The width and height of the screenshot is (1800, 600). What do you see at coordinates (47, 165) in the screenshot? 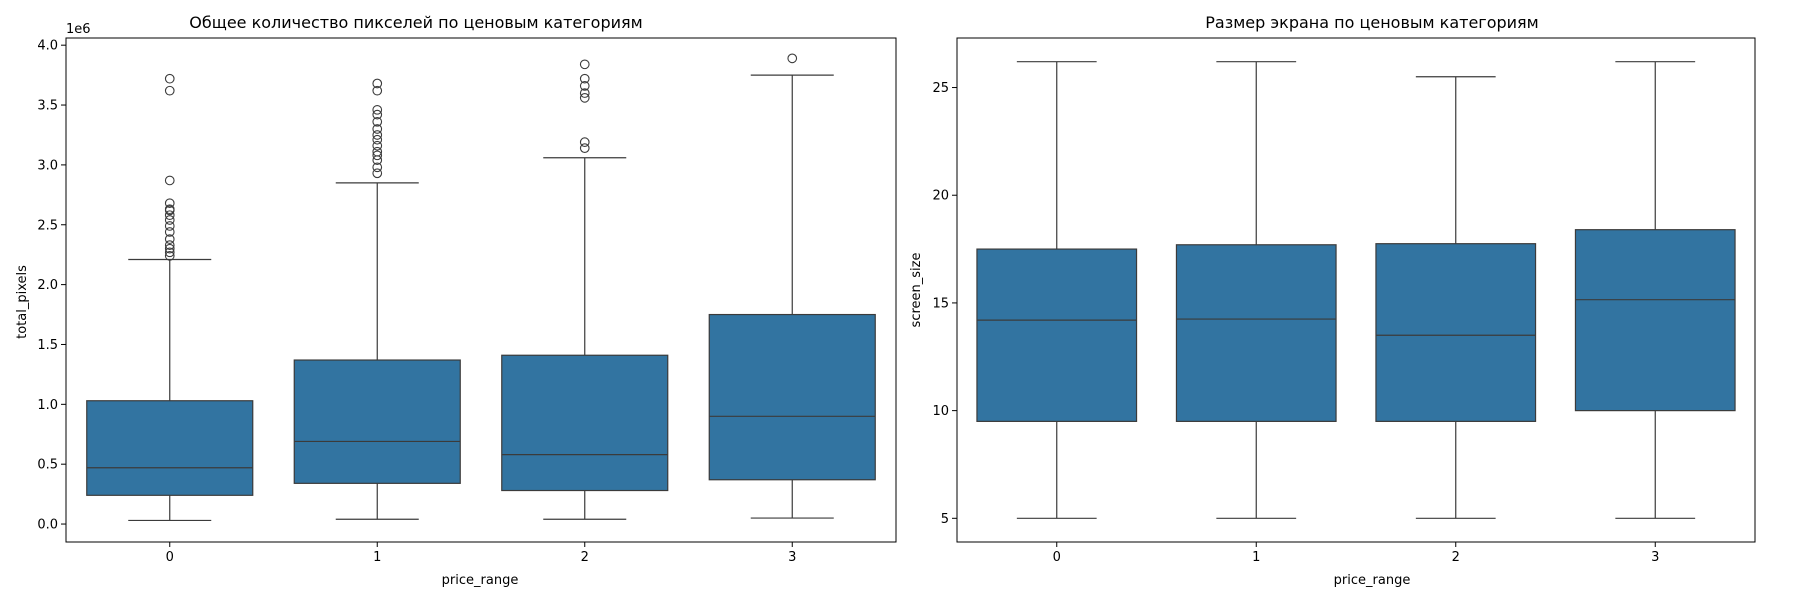
I see `y-tick-label: 3.0` at bounding box center [47, 165].